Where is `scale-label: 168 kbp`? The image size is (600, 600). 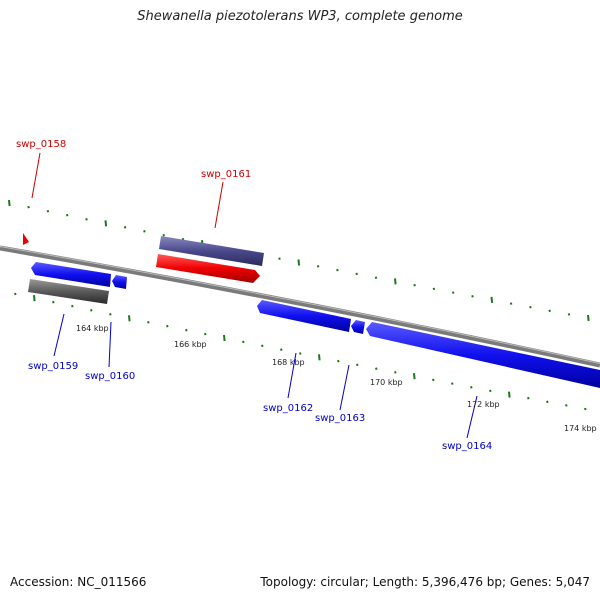
scale-label: 168 kbp is located at coordinates (288, 362).